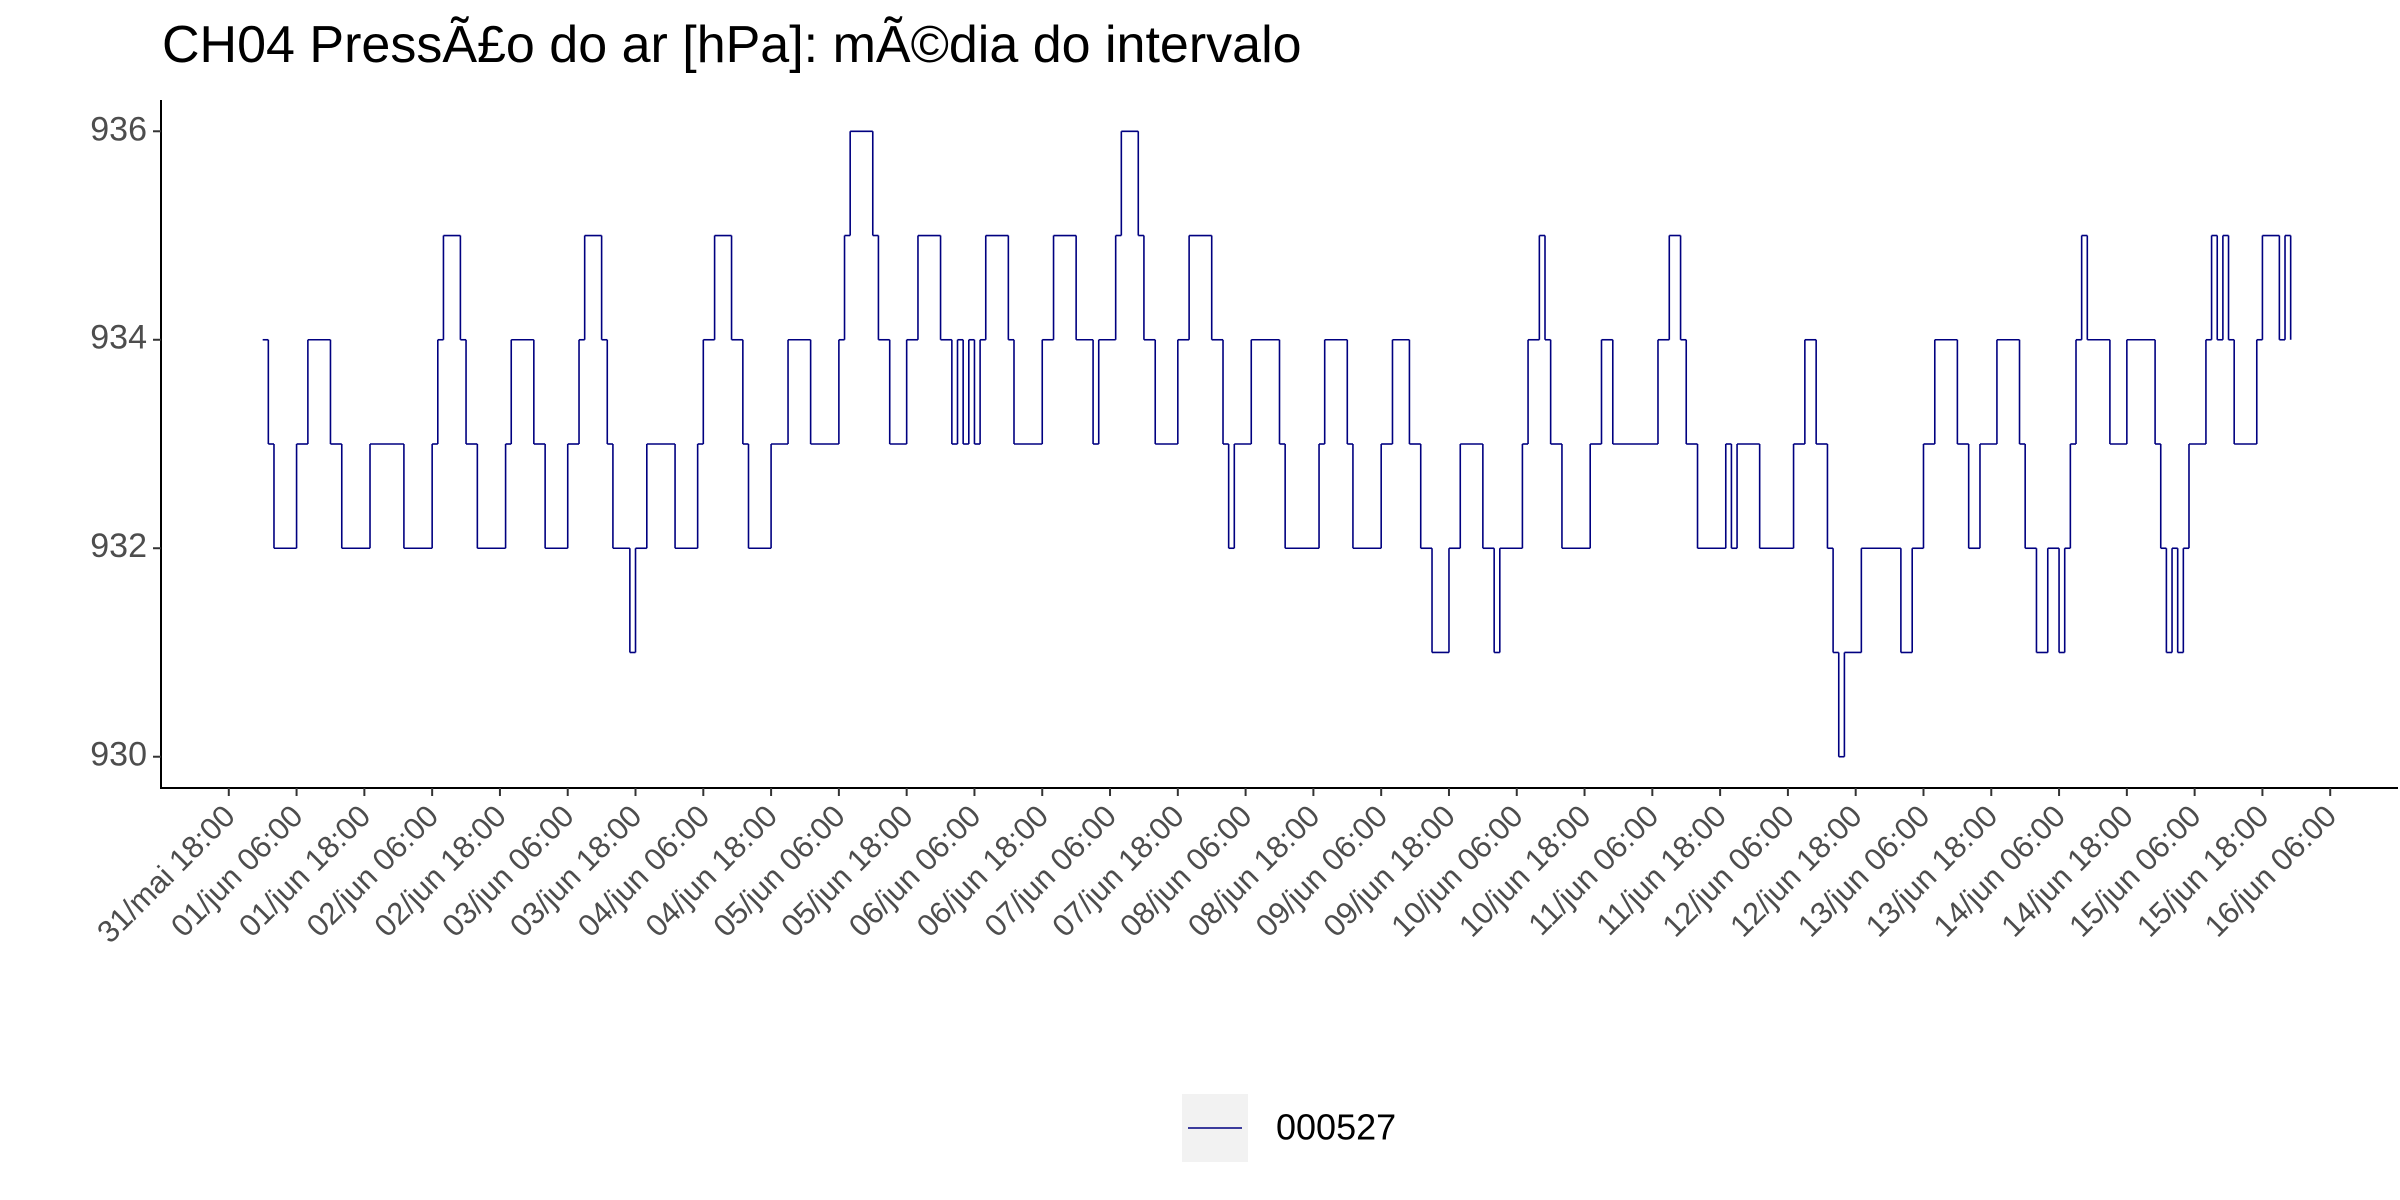 This screenshot has height=1200, width=2400. I want to click on y-tick-label: 936, so click(118, 129).